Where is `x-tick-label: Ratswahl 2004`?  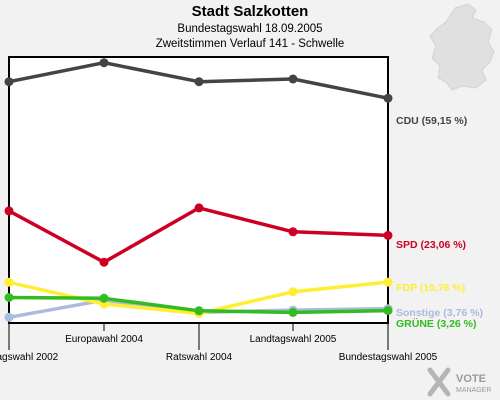
x-tick-label: Ratswahl 2004 is located at coordinates (199, 357).